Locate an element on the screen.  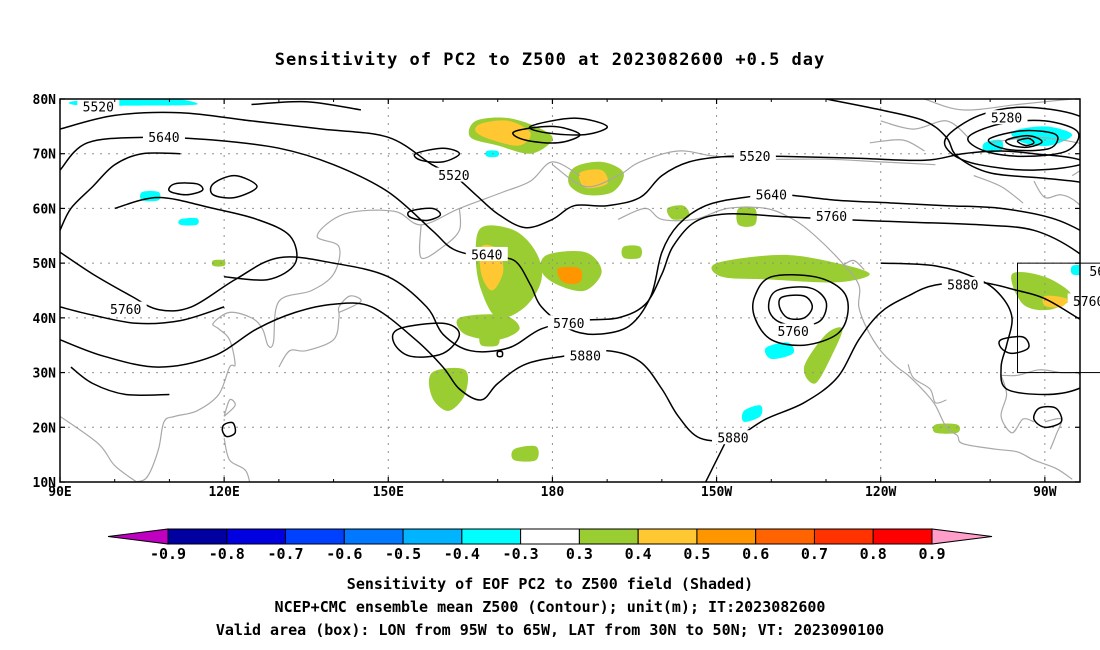
lat-tick-label: 70N is located at coordinates (45, 155).